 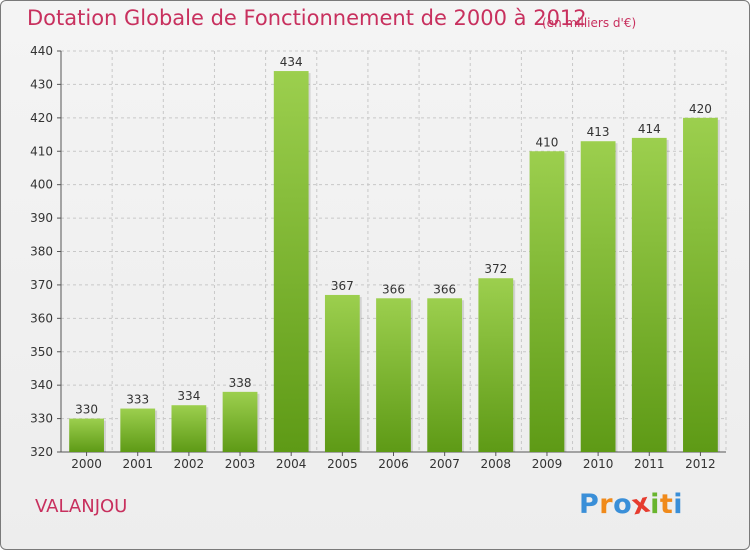 I want to click on bar-value-label: 410, so click(x=547, y=142).